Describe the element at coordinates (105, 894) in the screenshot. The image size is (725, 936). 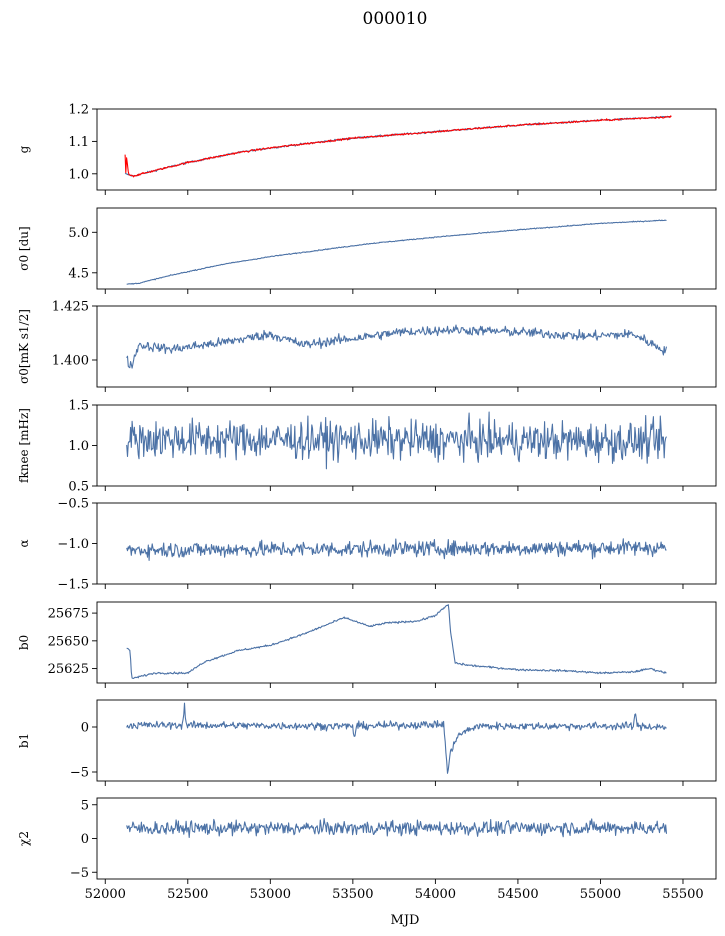
I see `xtick-label-0: 52000` at that location.